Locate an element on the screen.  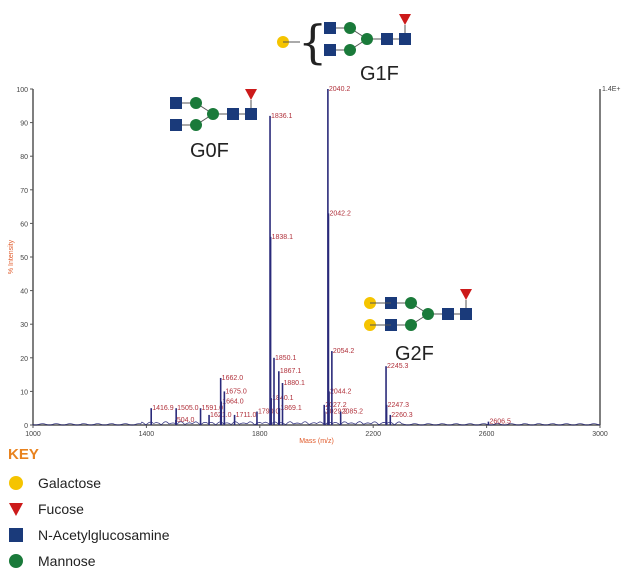
peak-label: 2245.3 is located at coordinates (398, 366).